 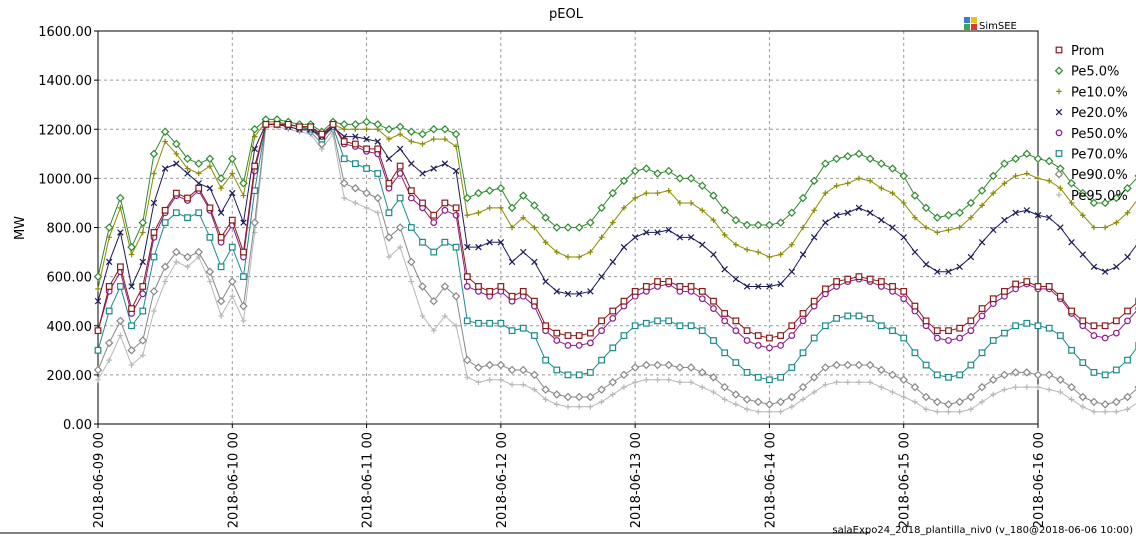 I want to click on x-tick-label: 2018-06-14 00, so click(x=770, y=480).